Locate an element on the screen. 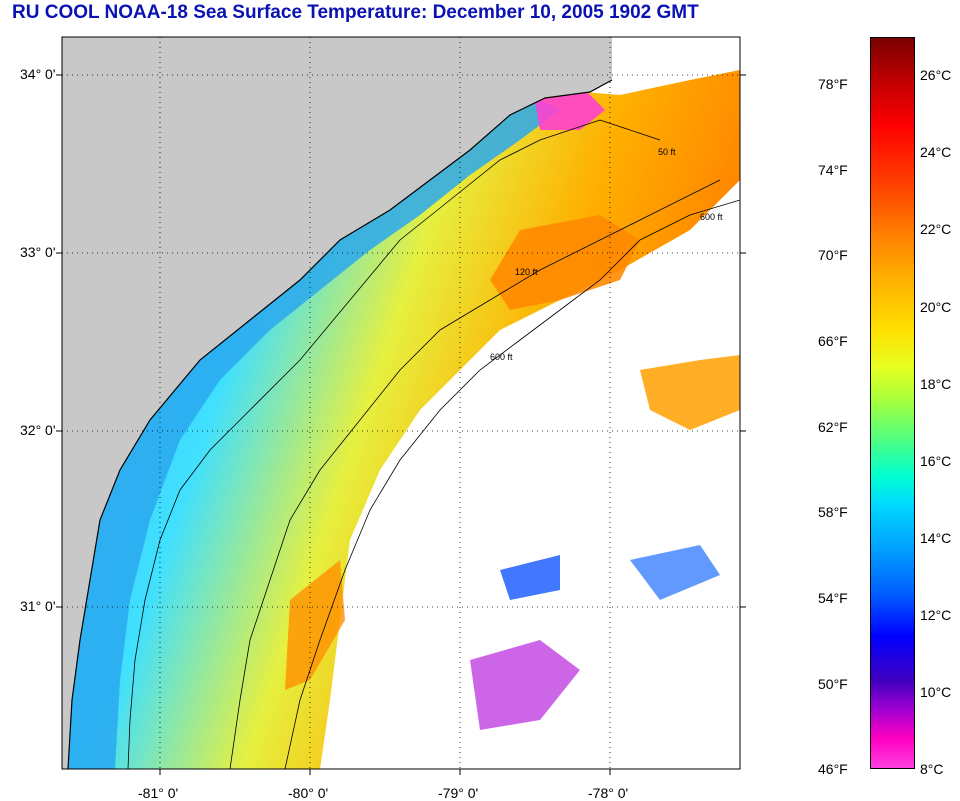 Image resolution: width=960 pixels, height=801 pixels. colorbar-c-label: 26°C is located at coordinates (936, 75).